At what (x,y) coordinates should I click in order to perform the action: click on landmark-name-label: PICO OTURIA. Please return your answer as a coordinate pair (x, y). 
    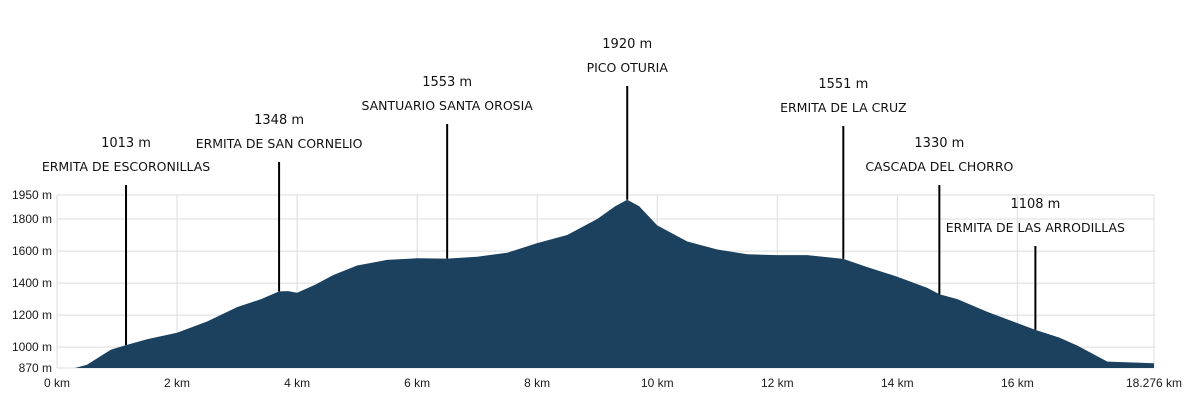
    Looking at the image, I should click on (628, 67).